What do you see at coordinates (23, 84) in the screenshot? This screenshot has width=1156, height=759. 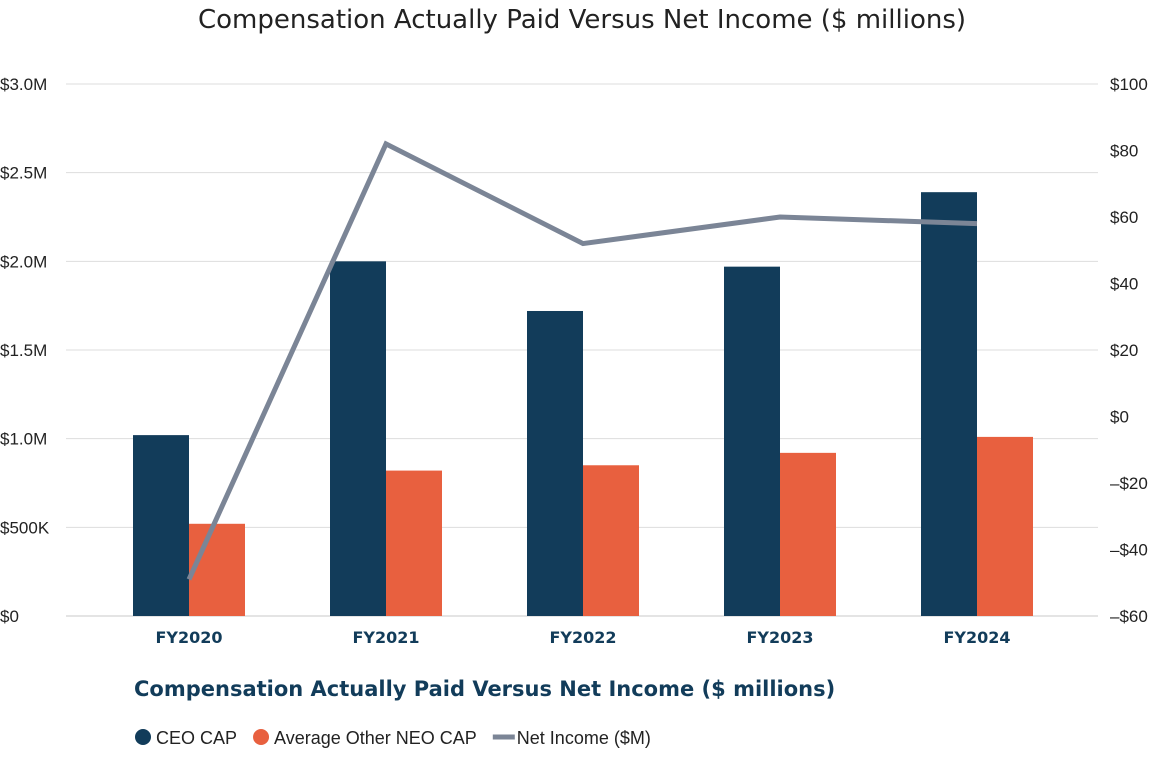 I see `left-tick-label: $3.0M` at bounding box center [23, 84].